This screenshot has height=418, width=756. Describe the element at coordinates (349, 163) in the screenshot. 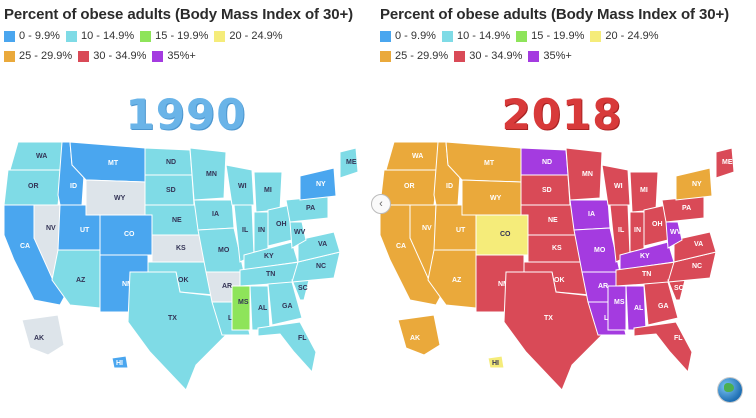

I see `state-me` at that location.